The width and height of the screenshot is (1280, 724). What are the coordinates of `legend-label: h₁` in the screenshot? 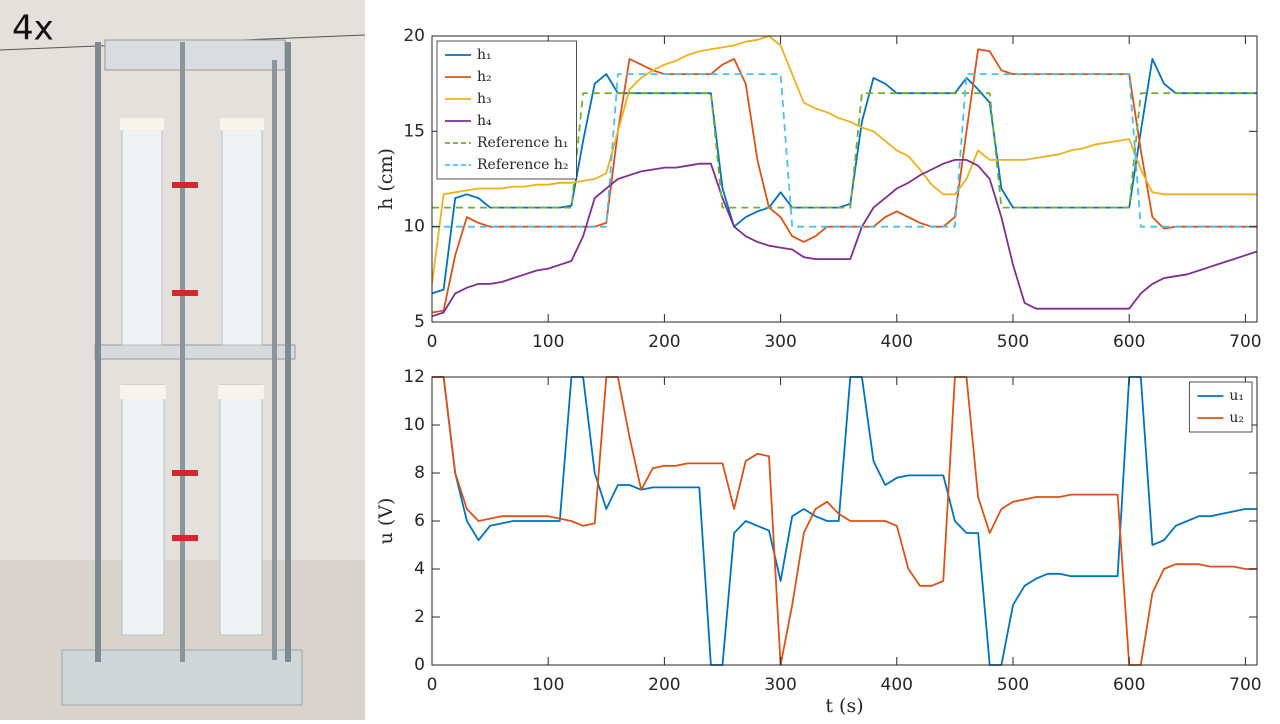 It's located at (484, 55).